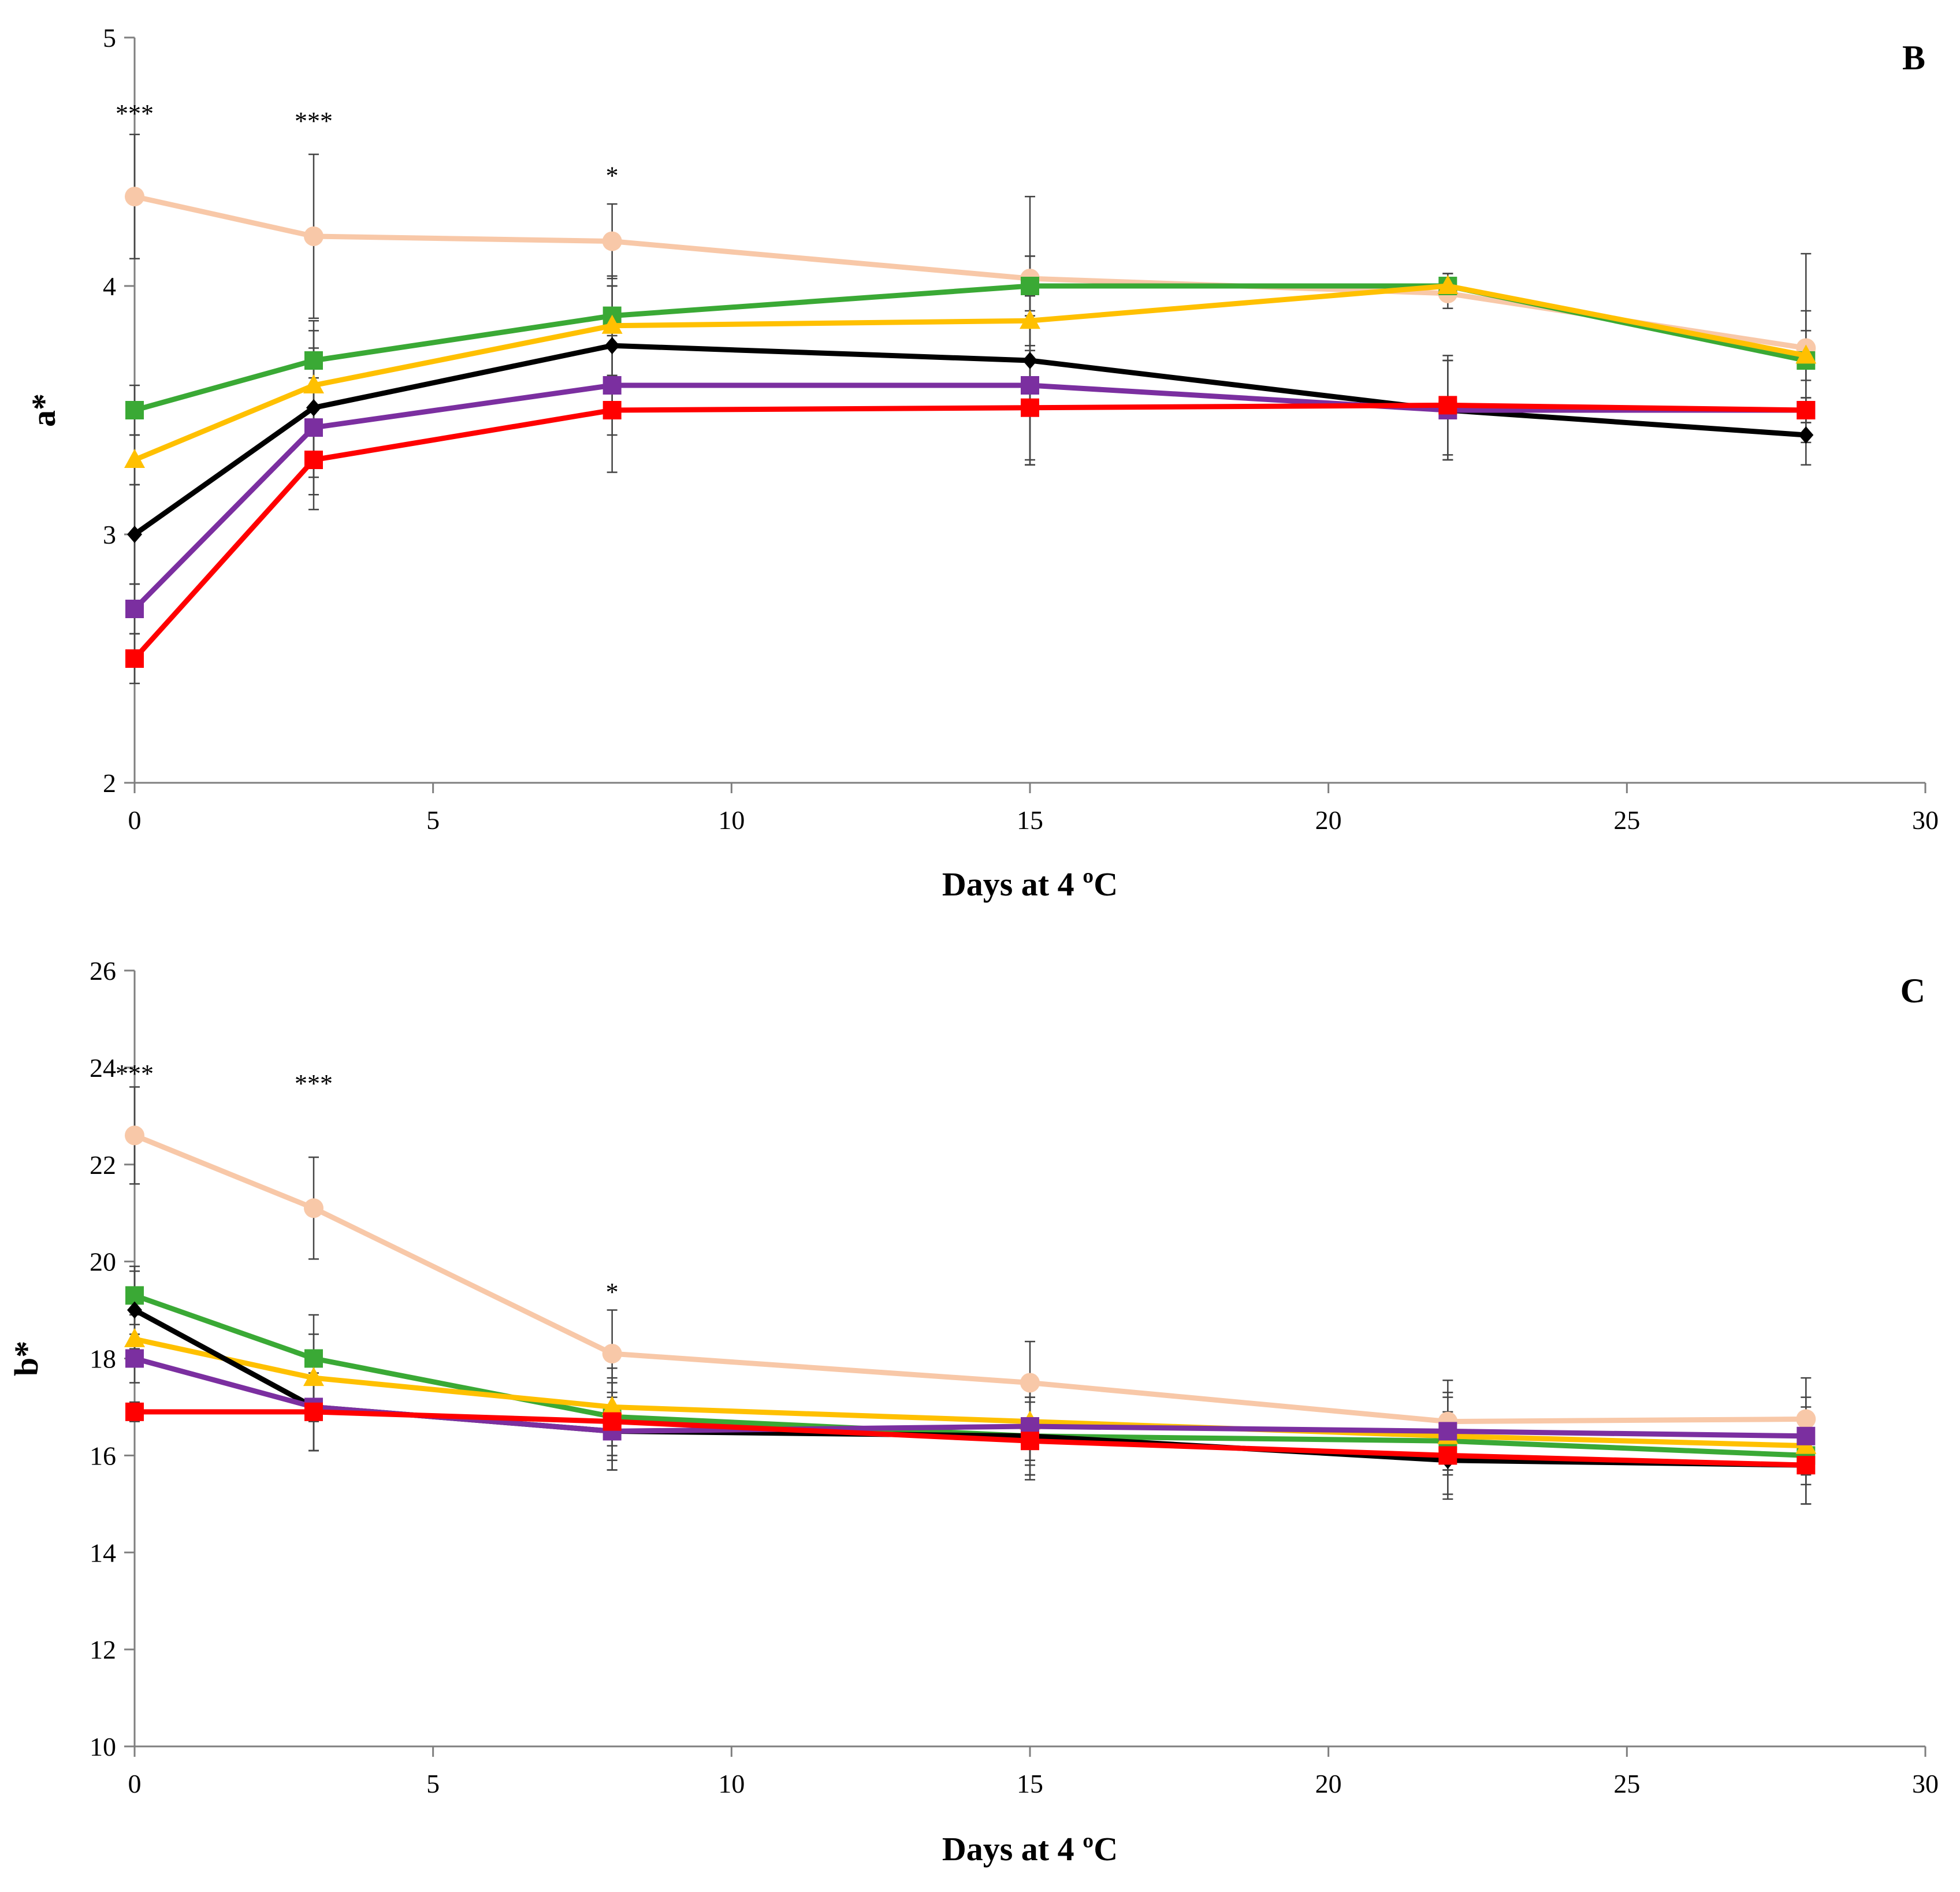 The height and width of the screenshot is (1892, 1960). I want to click on y-tick-label: 20, so click(103, 1262).